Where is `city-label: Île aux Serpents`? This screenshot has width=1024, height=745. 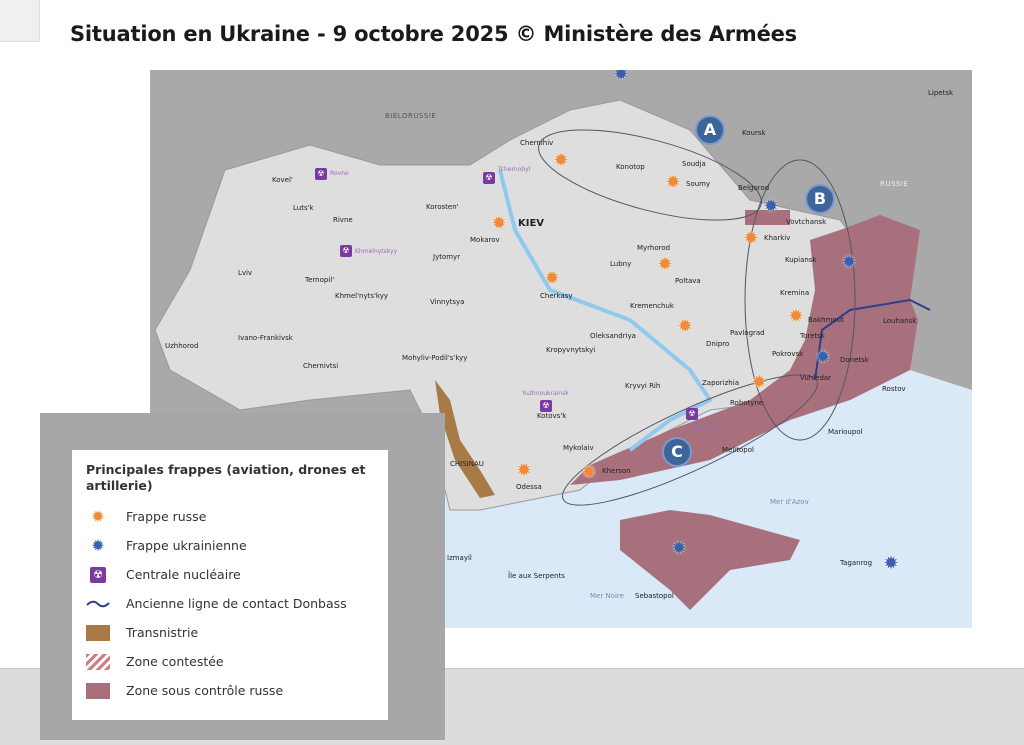 city-label: Île aux Serpents is located at coordinates (536, 576).